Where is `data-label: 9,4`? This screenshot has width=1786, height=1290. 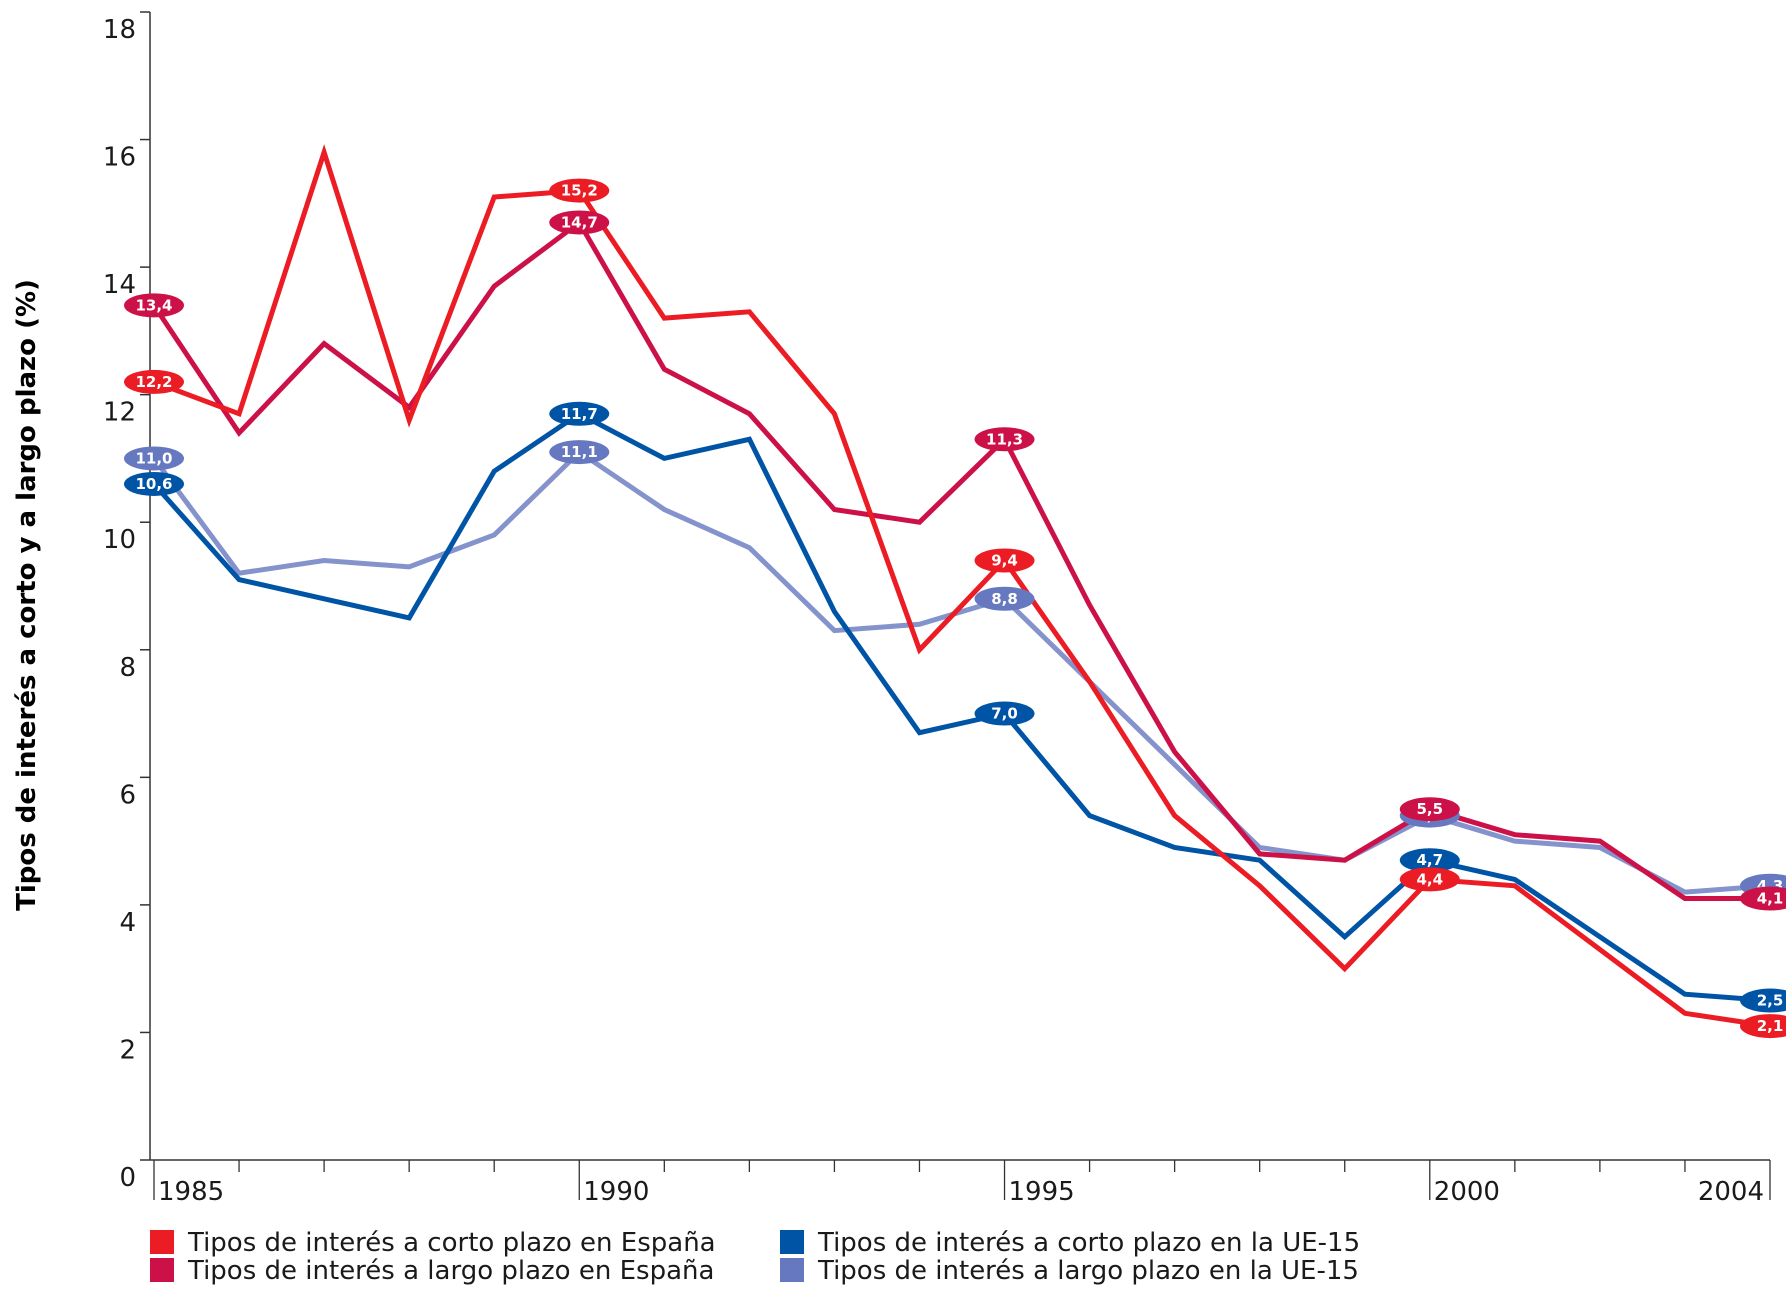 data-label: 9,4 is located at coordinates (1004, 560).